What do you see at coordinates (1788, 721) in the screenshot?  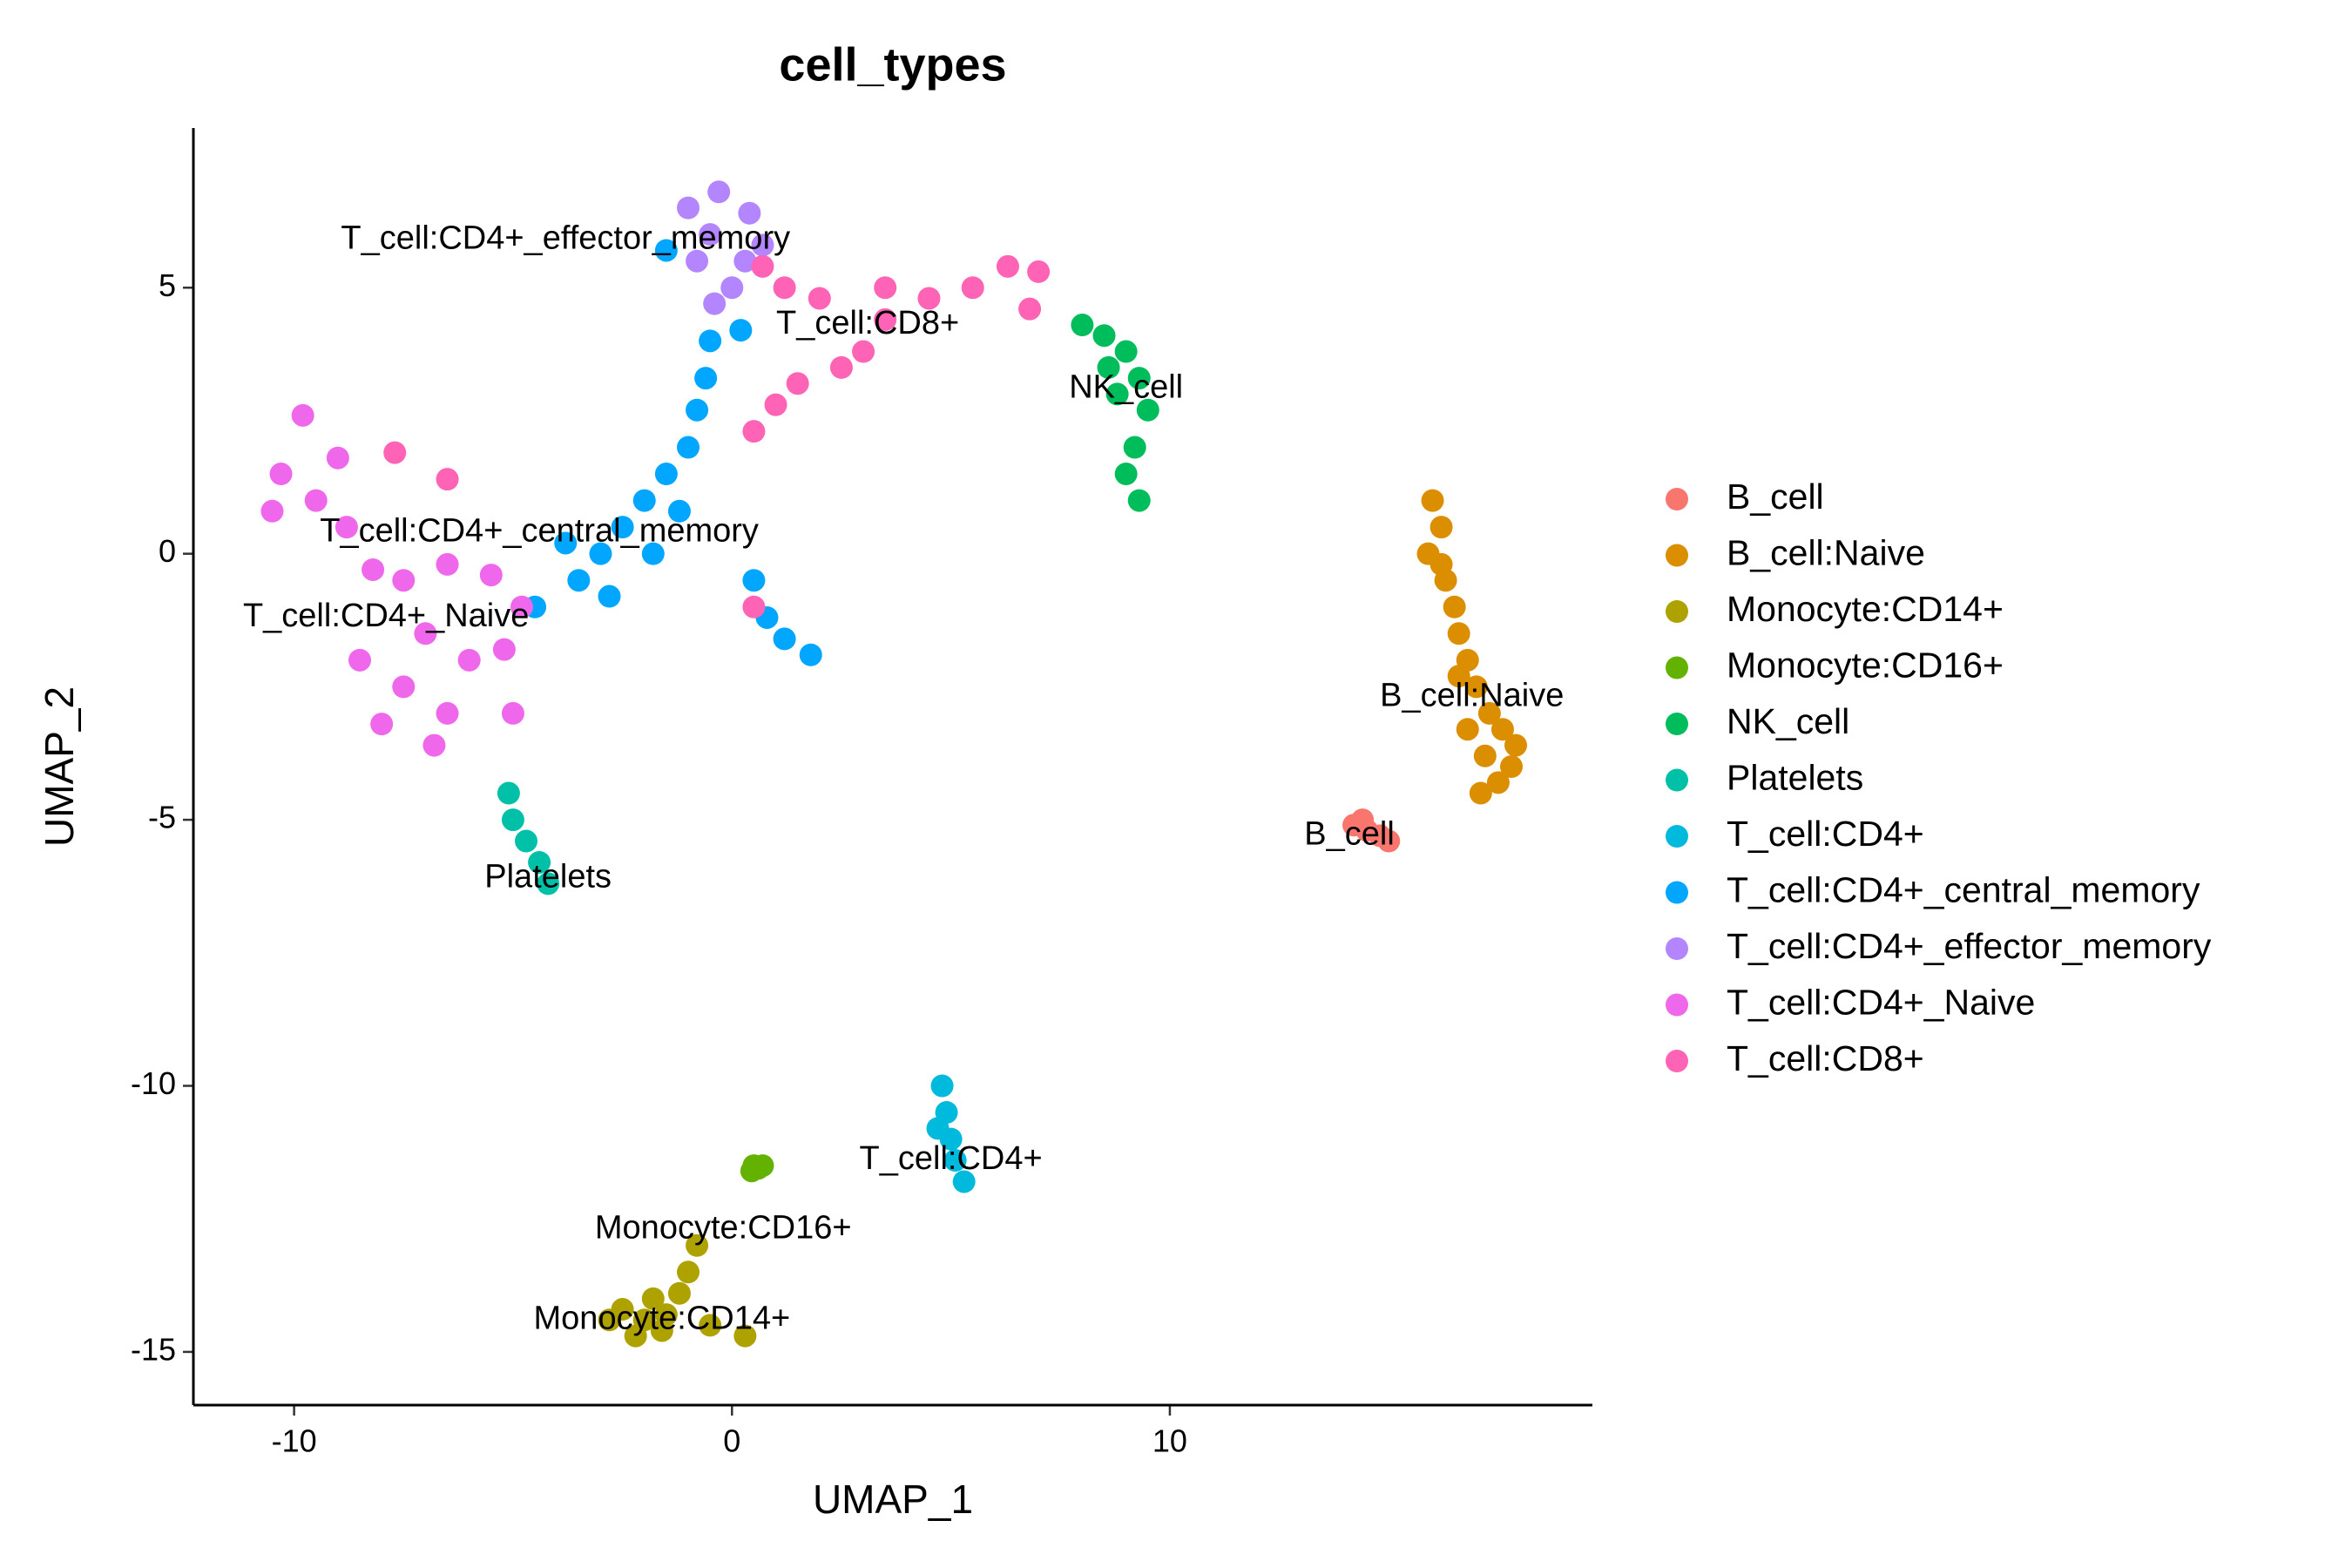 I see `legend-label: NK_cell` at bounding box center [1788, 721].